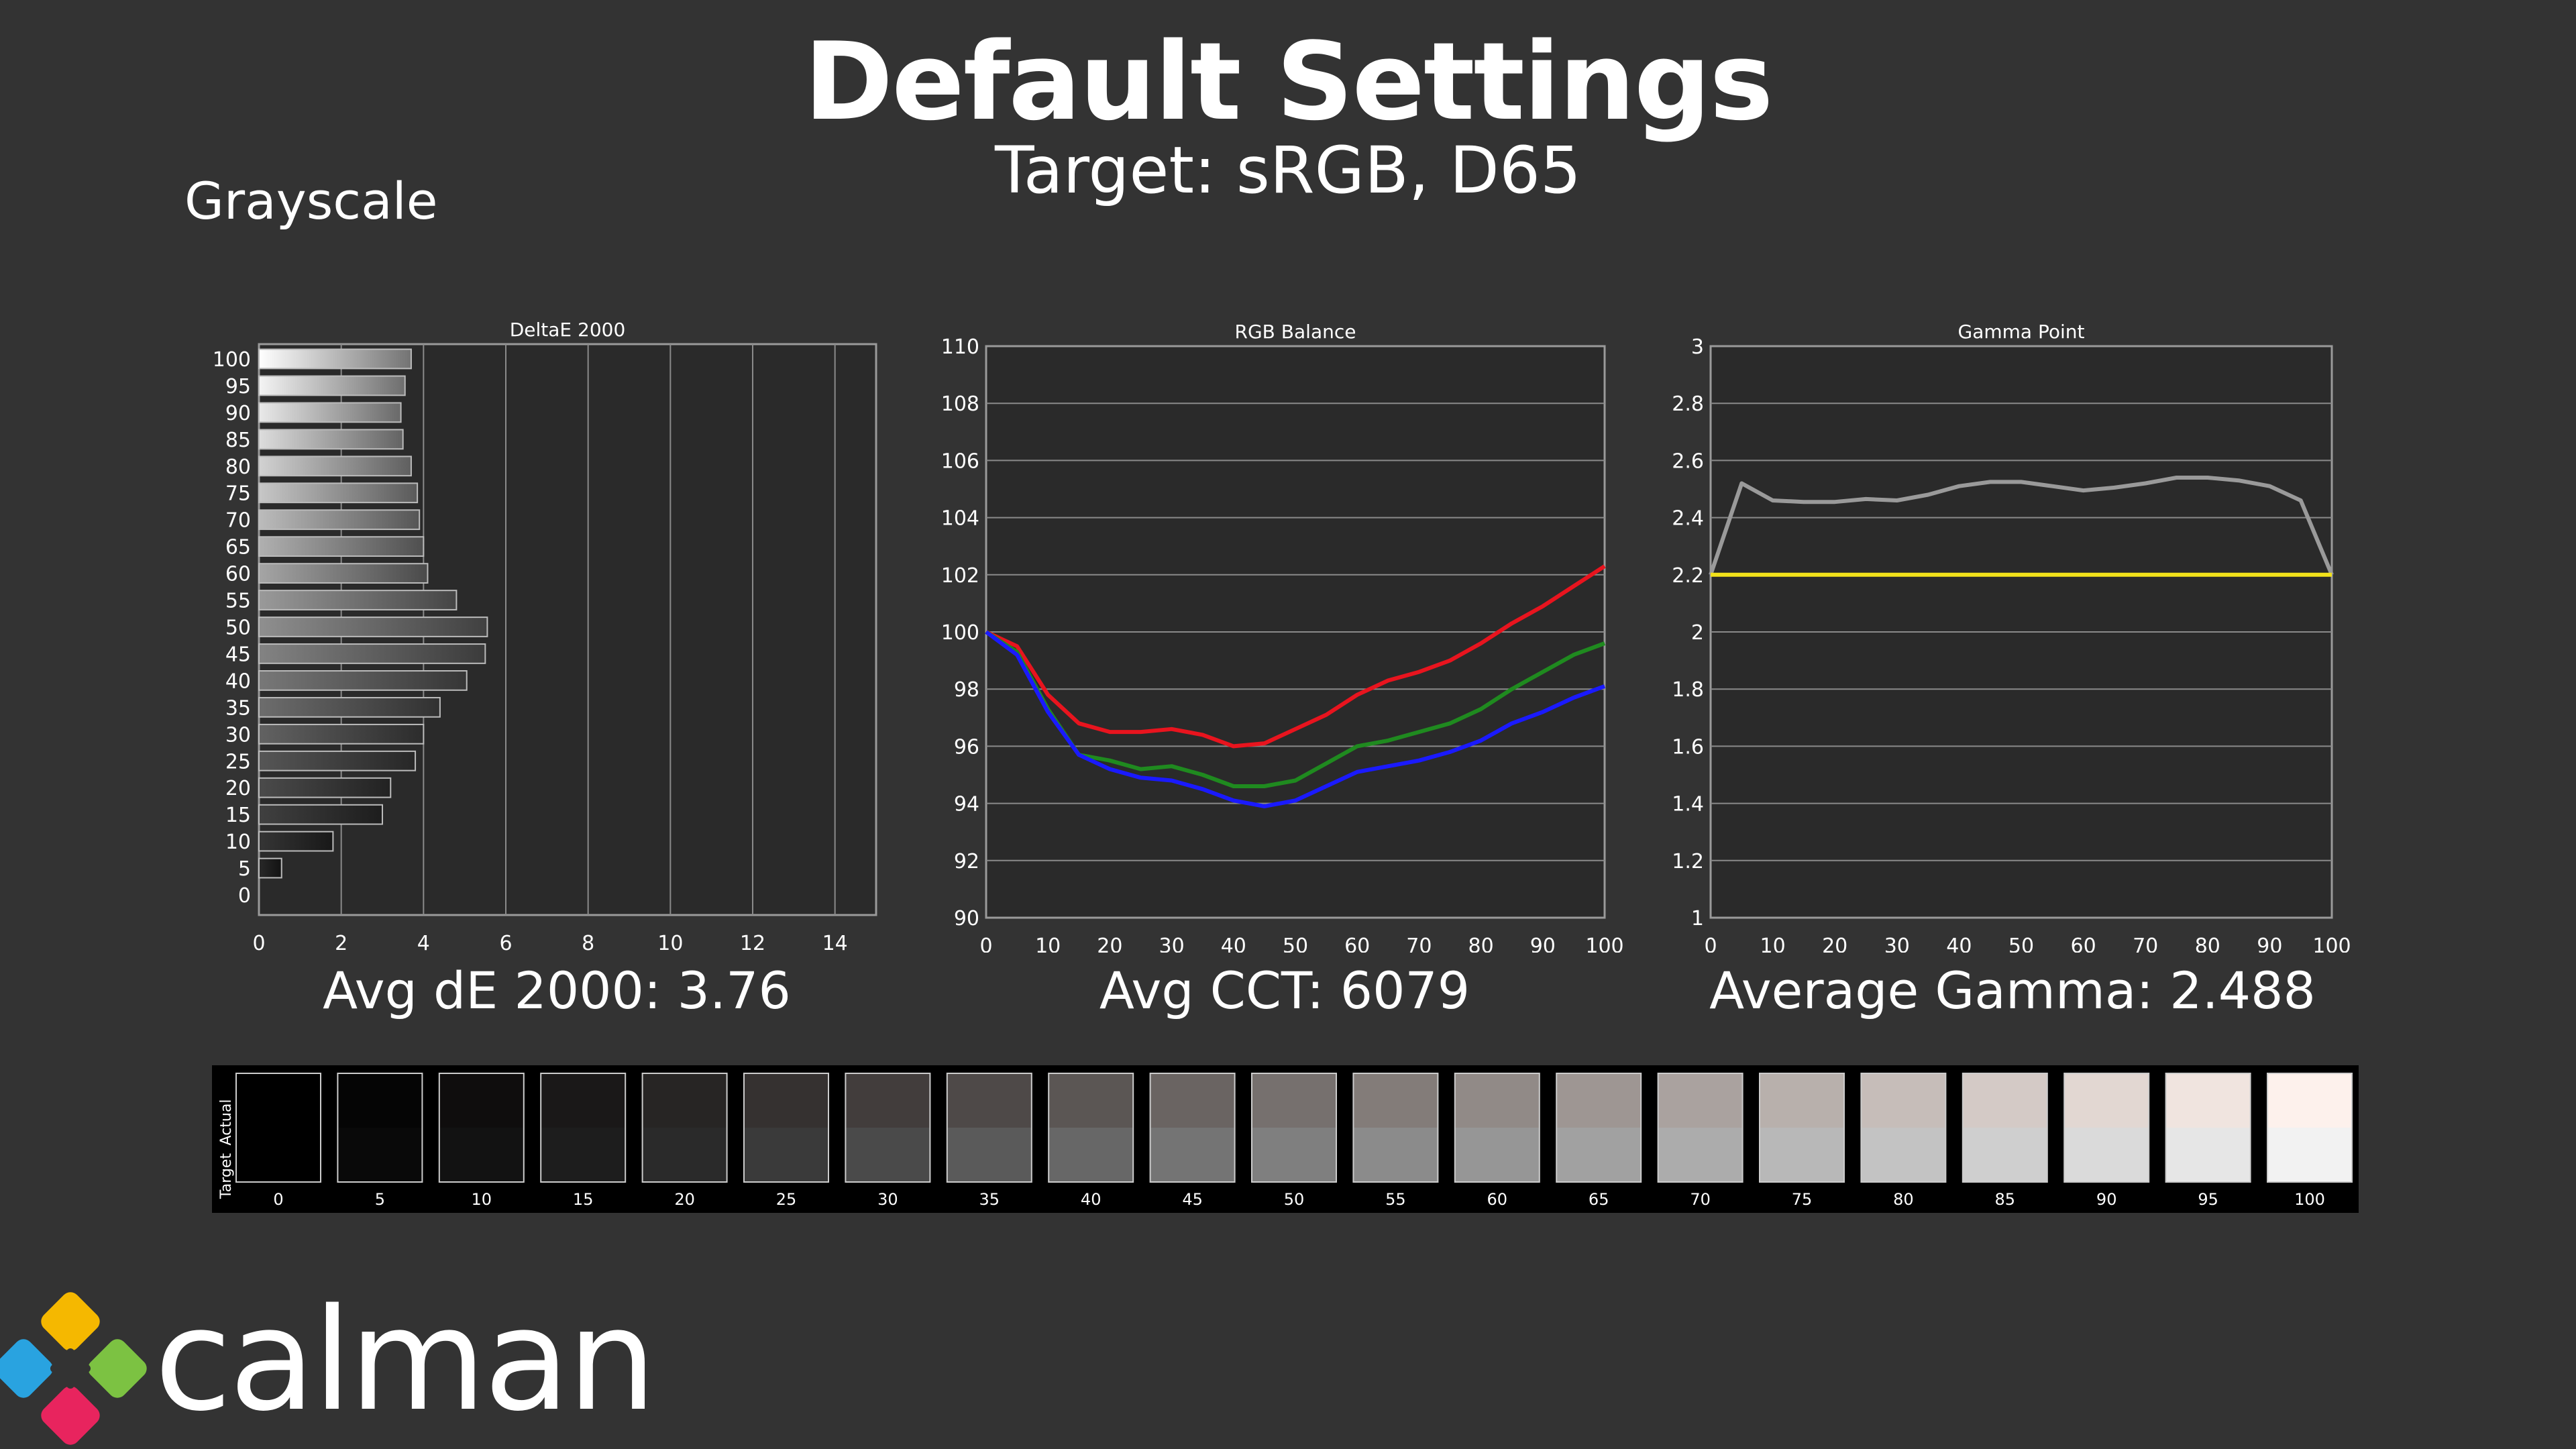  Describe the element at coordinates (238, 628) in the screenshot. I see `y-tick-label: 50` at that location.